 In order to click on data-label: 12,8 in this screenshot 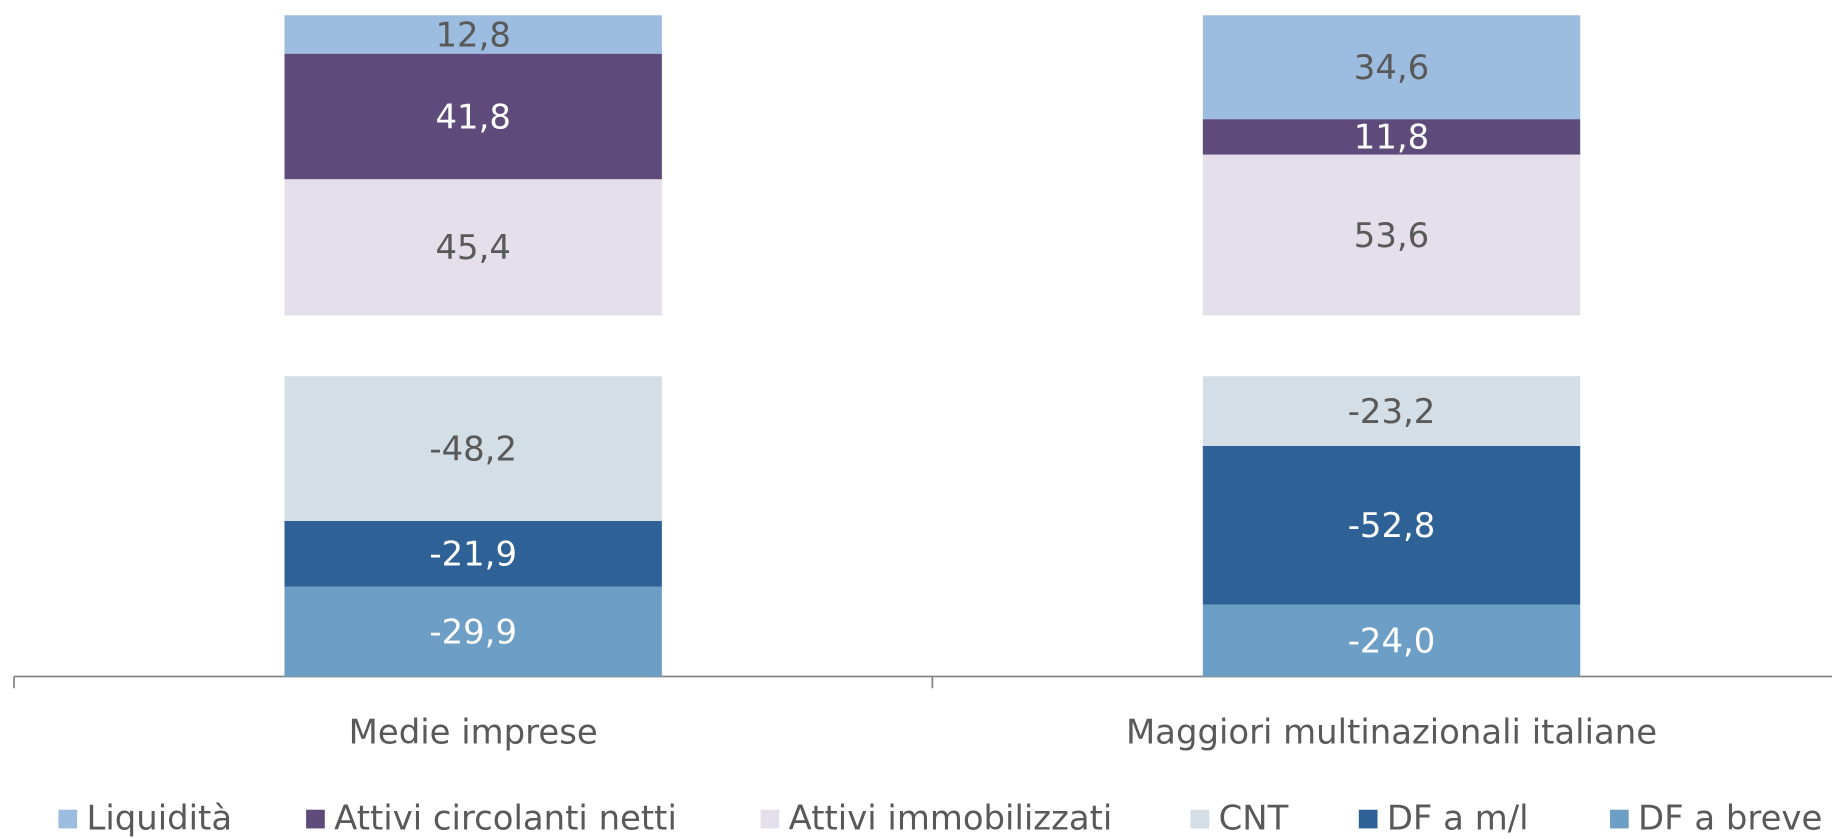, I will do `click(472, 34)`.